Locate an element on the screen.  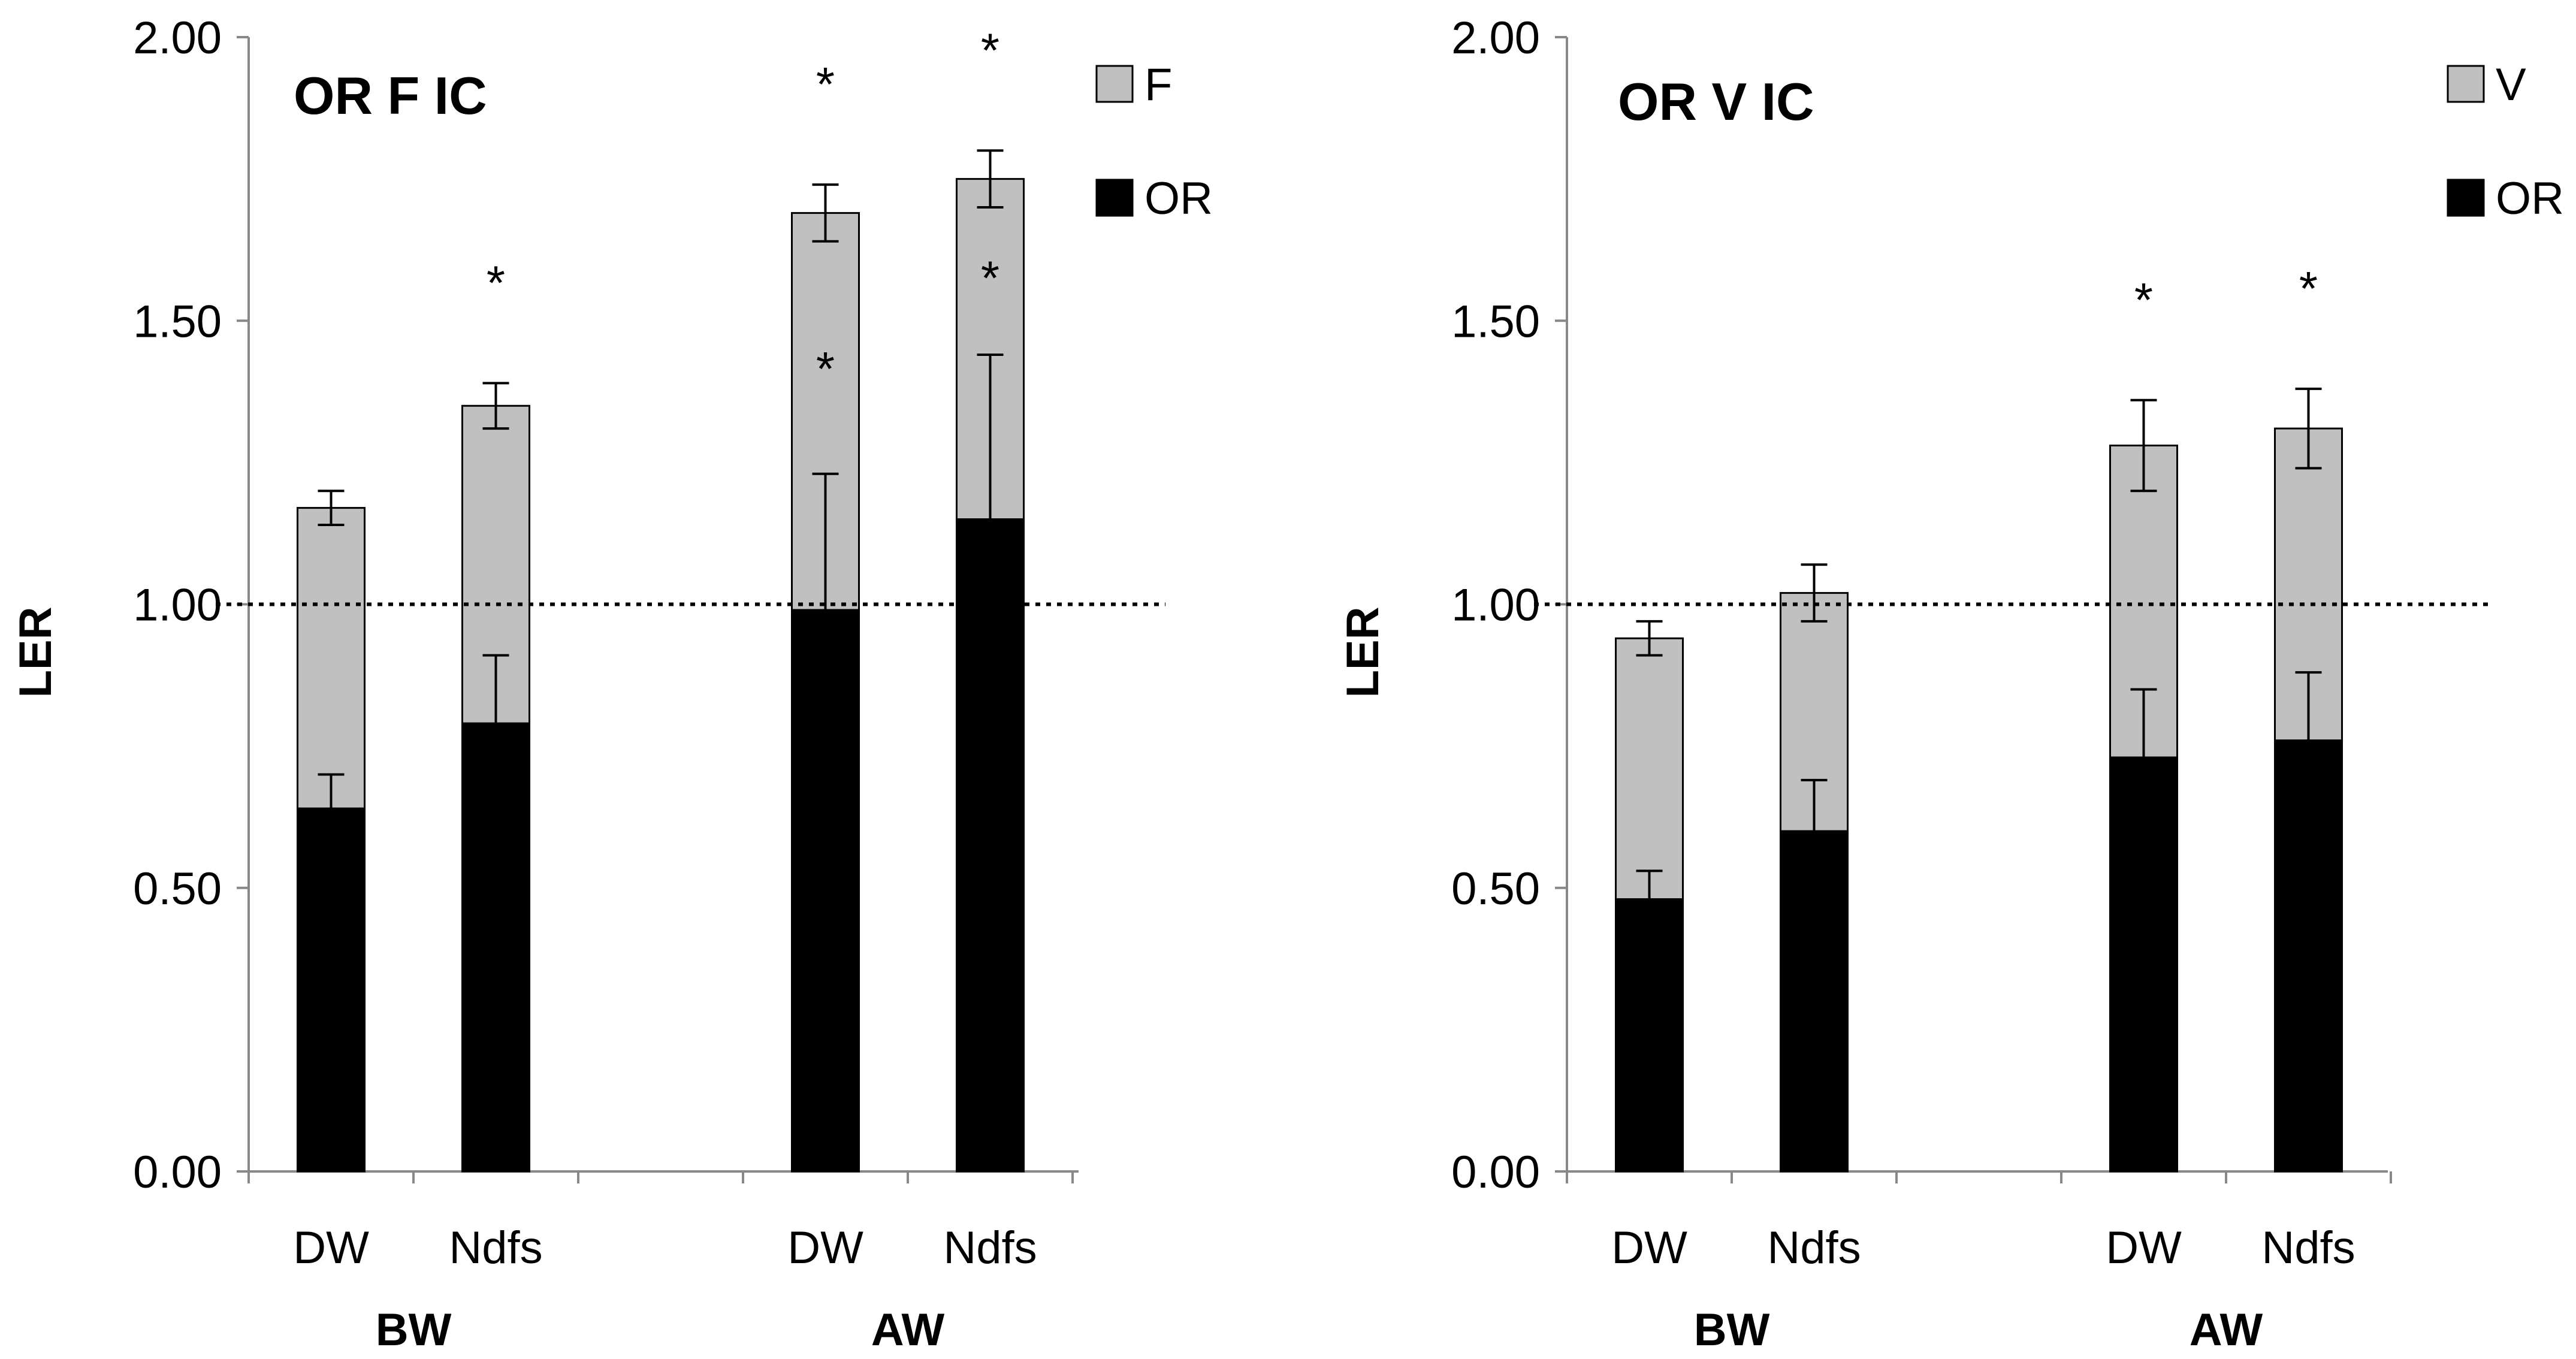
legend-label: V is located at coordinates (2511, 84).